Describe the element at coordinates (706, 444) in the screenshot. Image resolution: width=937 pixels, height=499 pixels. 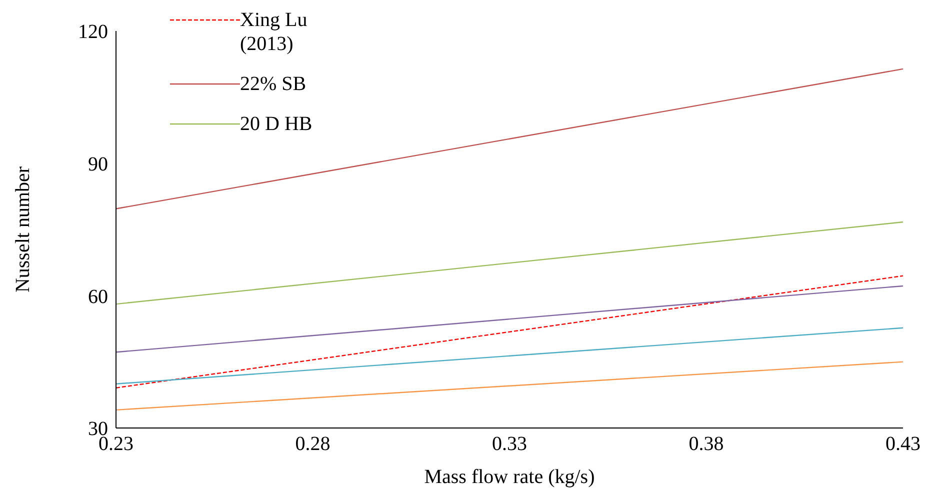
I see `x-tick-label: 0.38` at that location.